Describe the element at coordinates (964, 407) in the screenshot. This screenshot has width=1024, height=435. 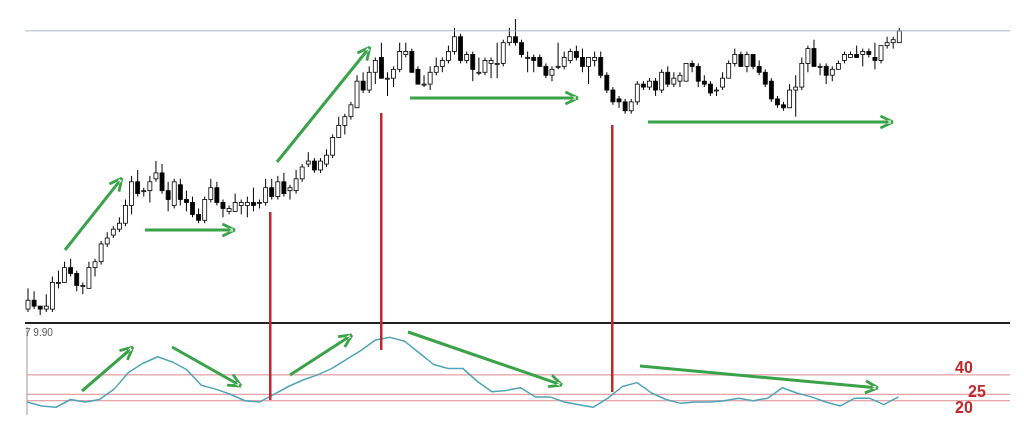
I see `ref-line-label: 20` at that location.